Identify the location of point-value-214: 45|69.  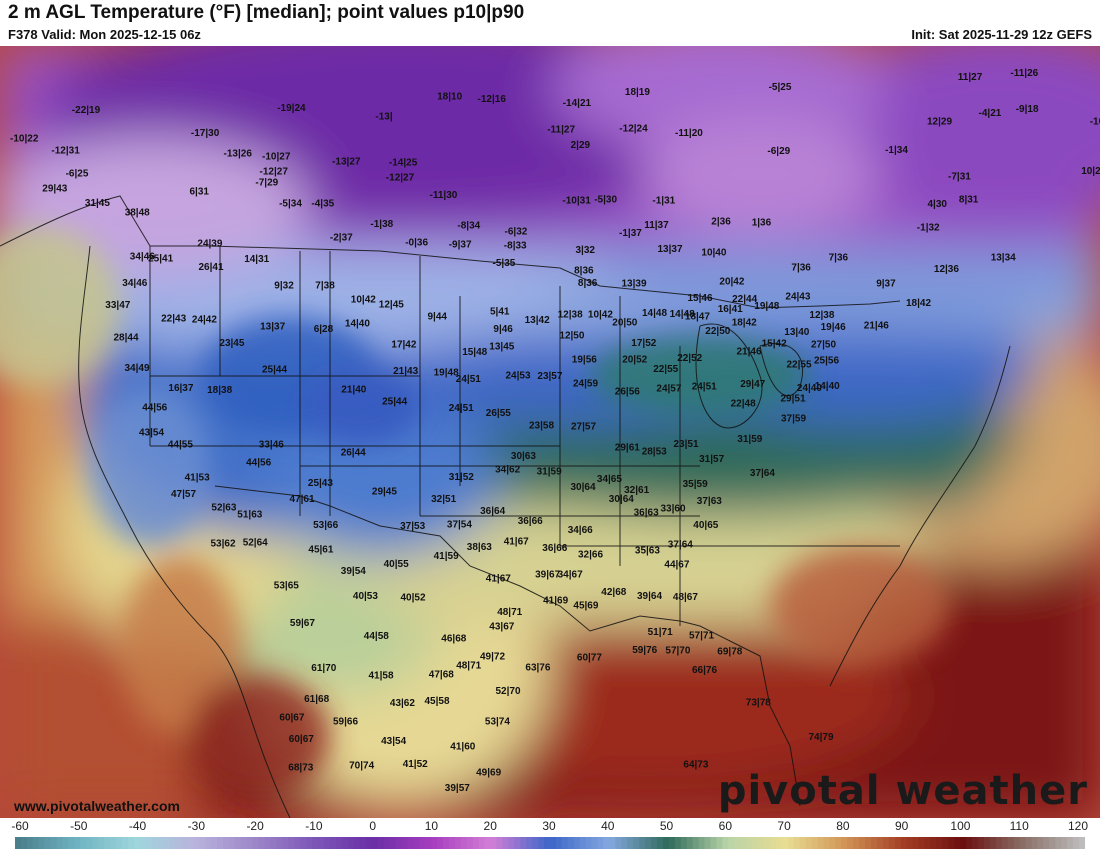
(585, 606).